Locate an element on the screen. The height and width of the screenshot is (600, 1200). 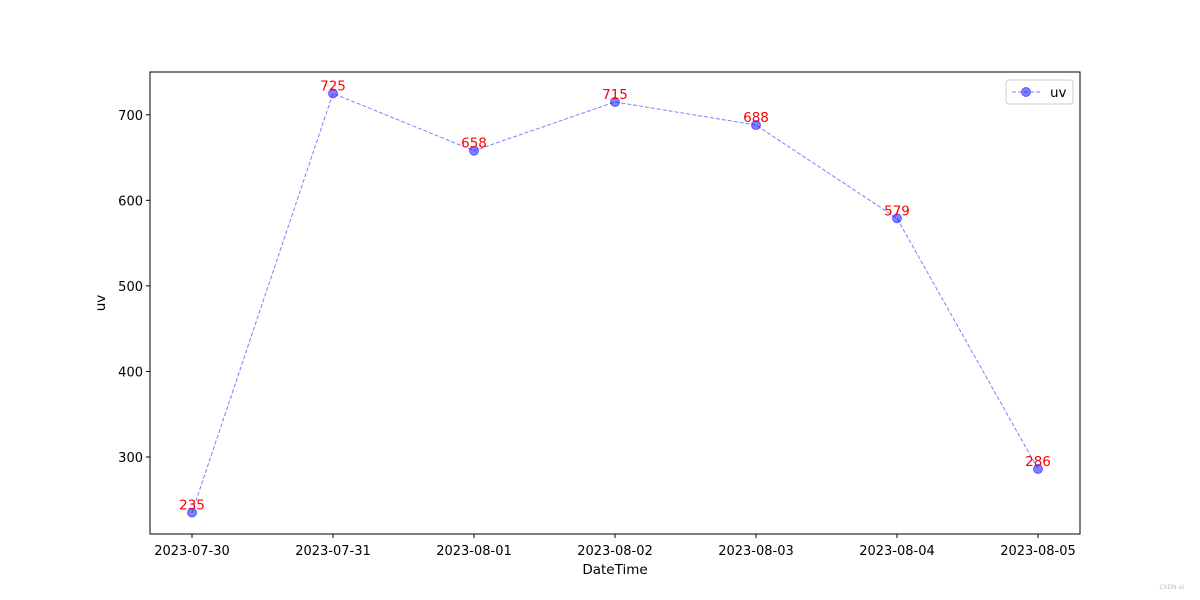
legend-marker is located at coordinates (1026, 92).